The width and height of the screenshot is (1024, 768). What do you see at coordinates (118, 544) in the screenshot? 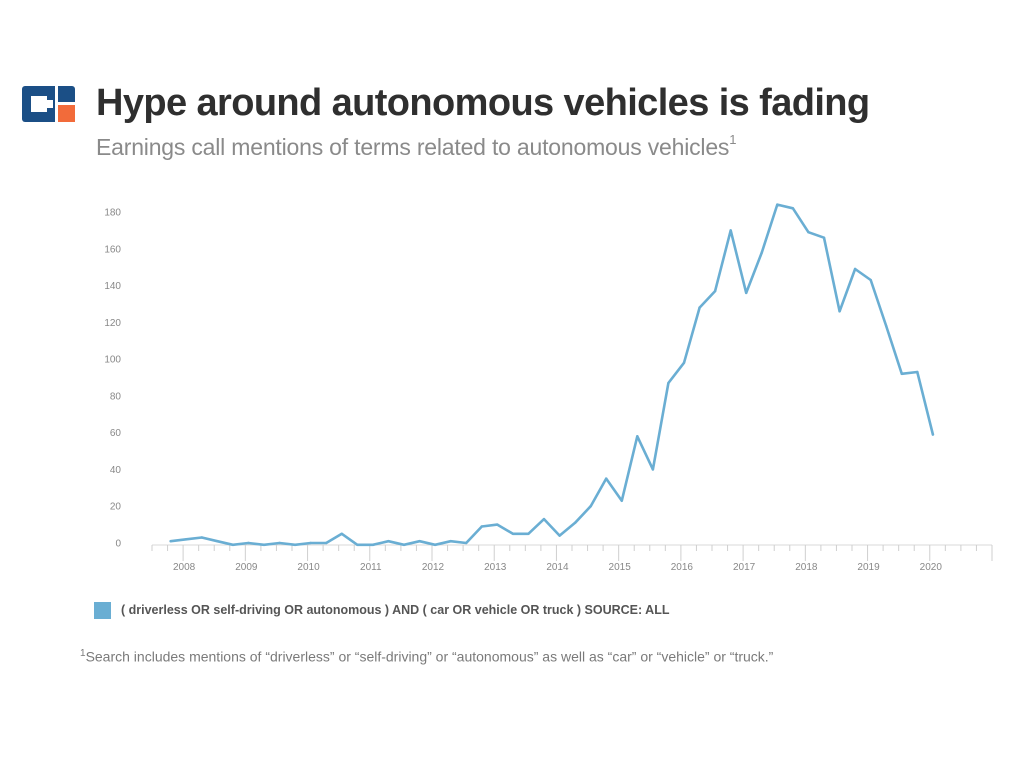
I see `y-tick-label: 0` at bounding box center [118, 544].